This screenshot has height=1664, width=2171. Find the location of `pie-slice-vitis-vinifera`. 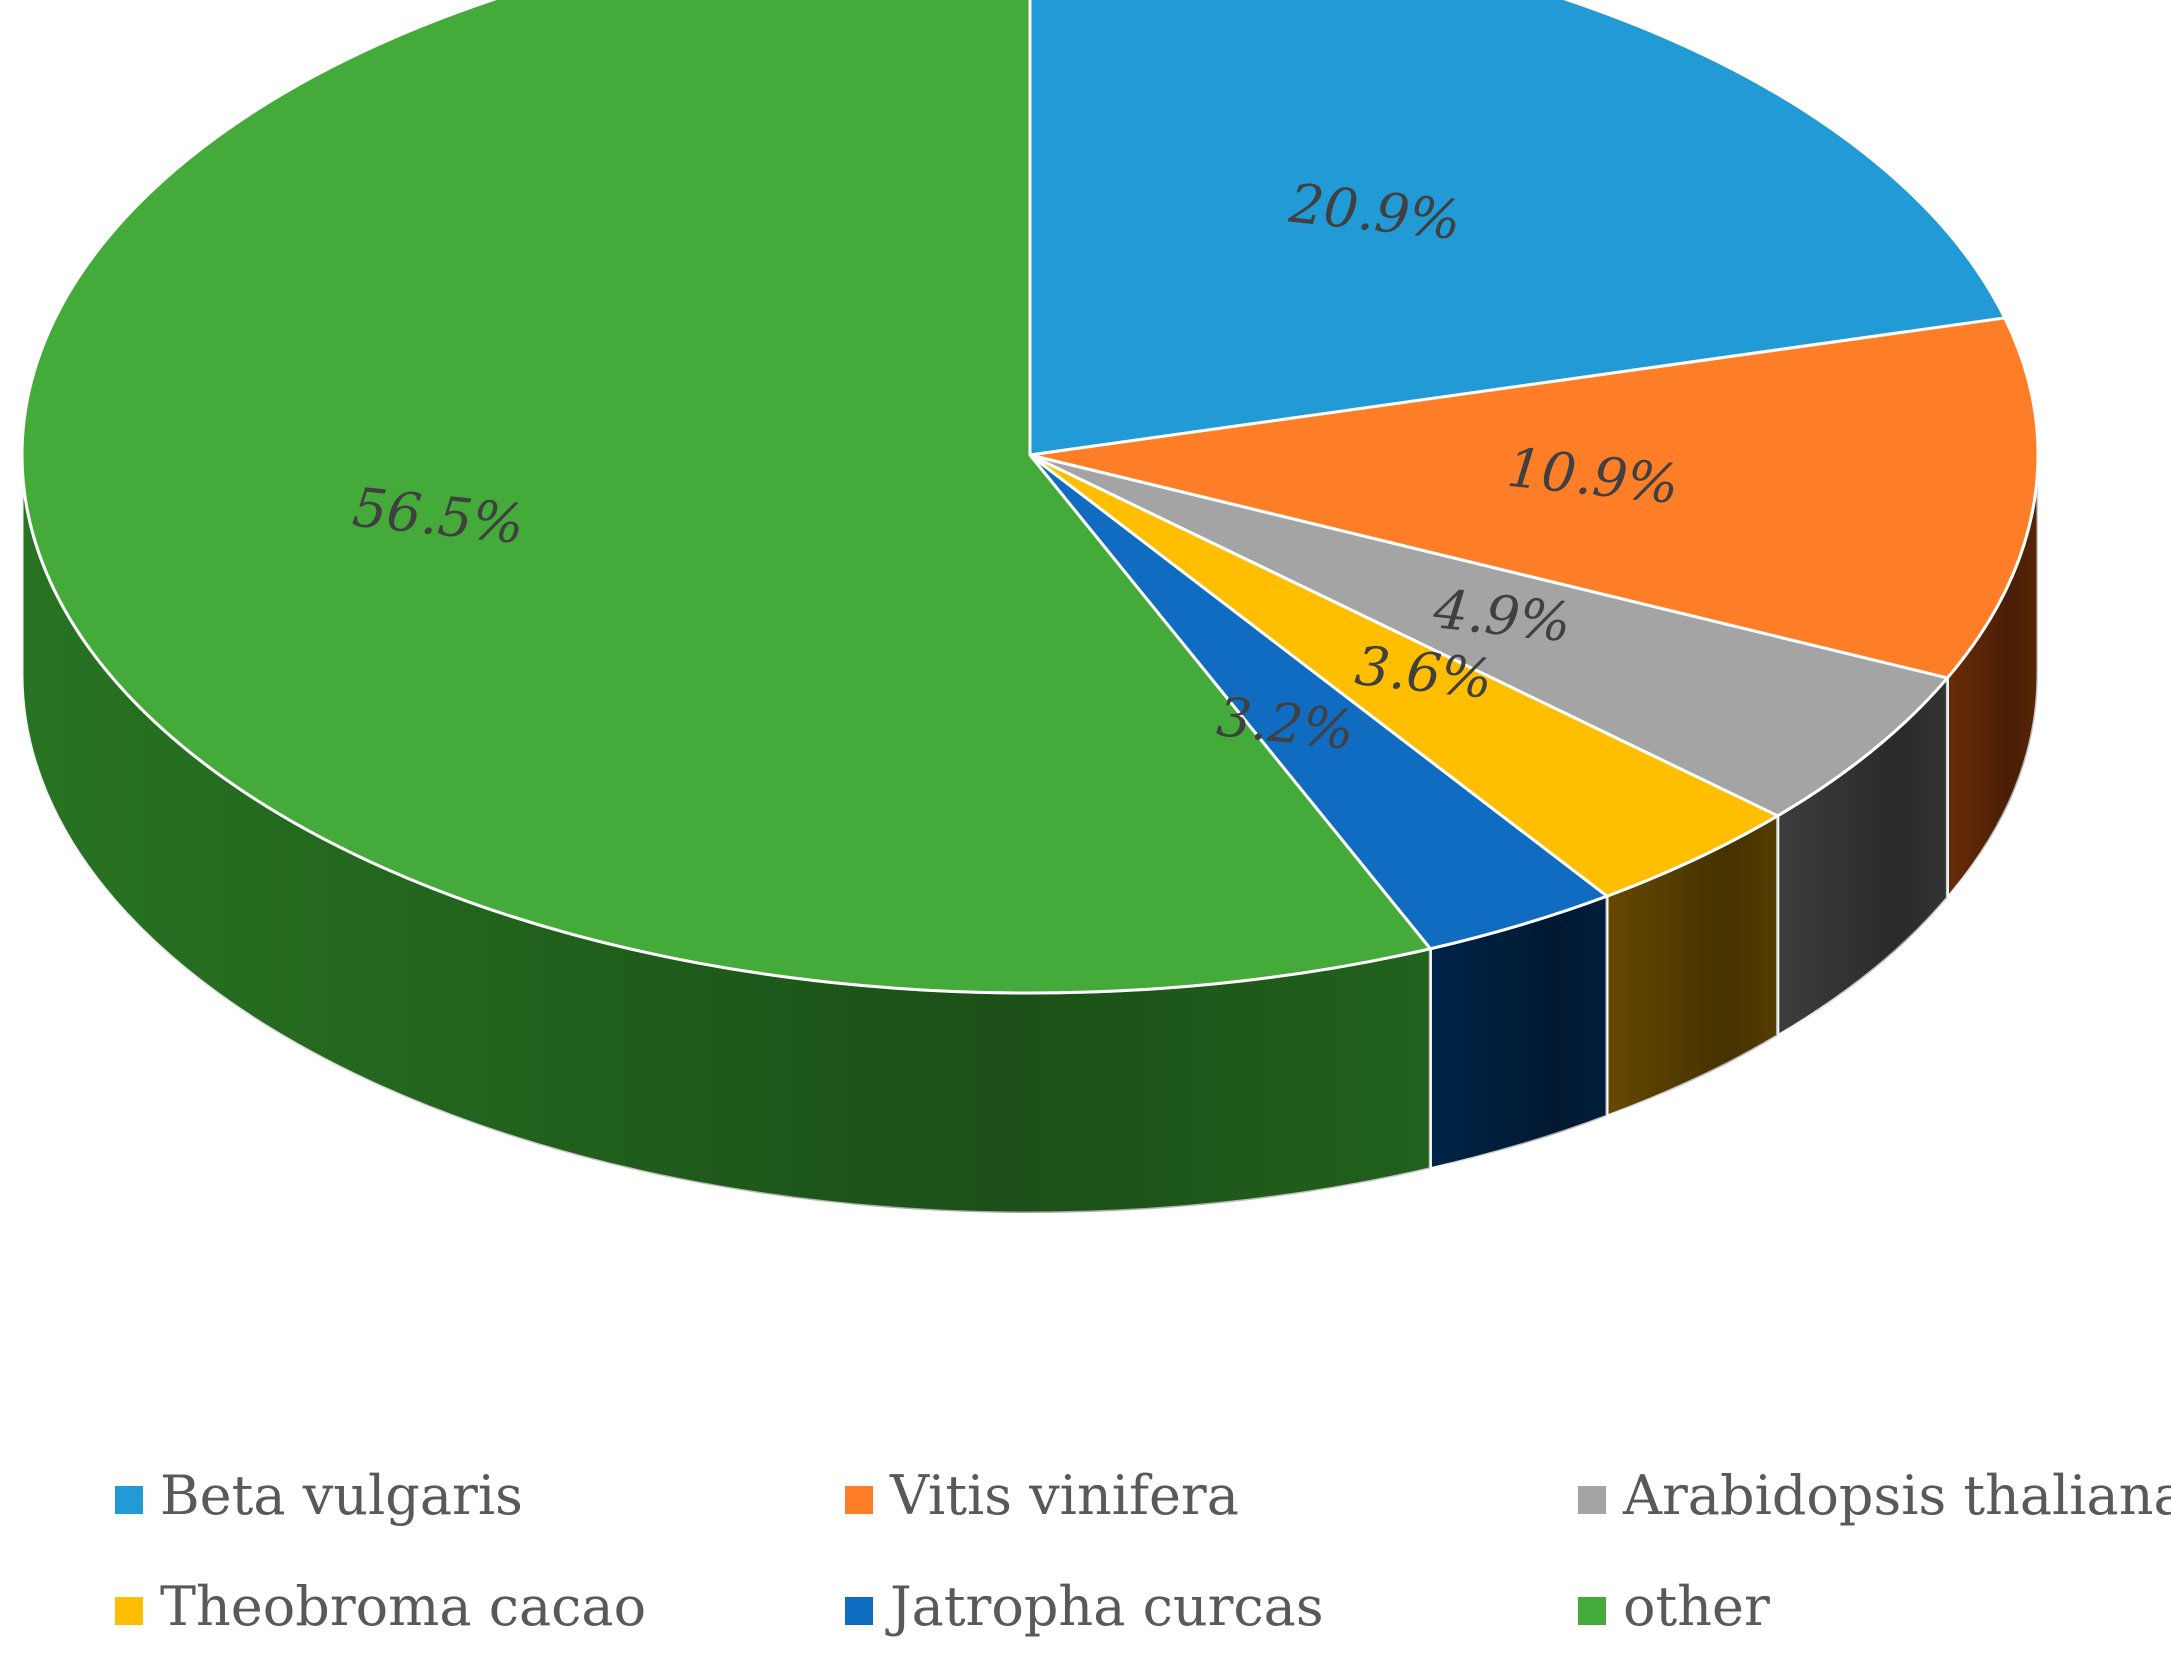

pie-slice-vitis-vinifera is located at coordinates (1534, 498).